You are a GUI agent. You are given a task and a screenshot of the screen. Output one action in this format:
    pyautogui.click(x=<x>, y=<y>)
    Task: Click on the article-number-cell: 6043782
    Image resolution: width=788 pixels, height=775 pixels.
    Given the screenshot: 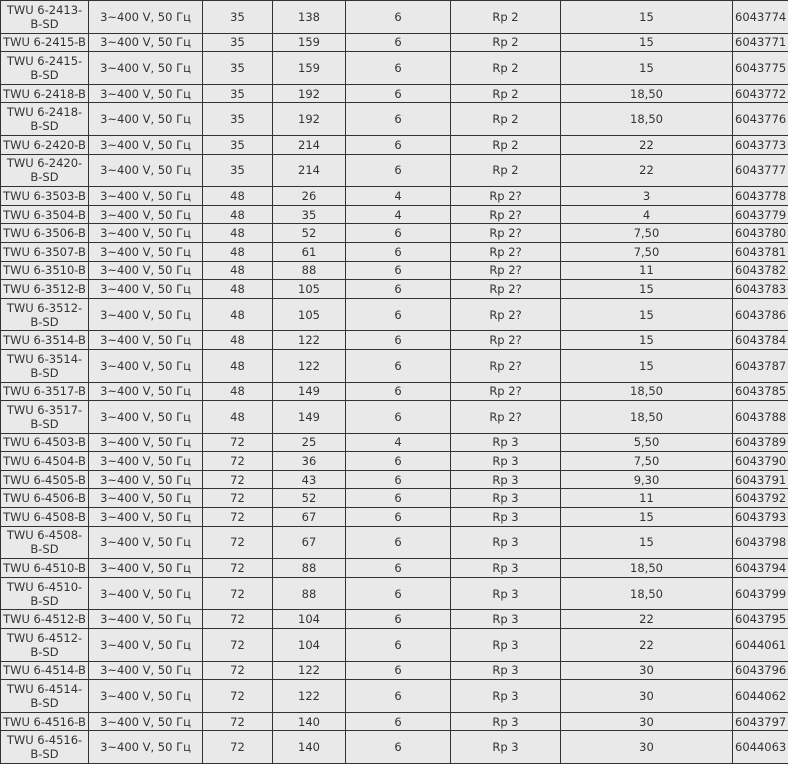 What is the action you would take?
    pyautogui.click(x=760, y=270)
    